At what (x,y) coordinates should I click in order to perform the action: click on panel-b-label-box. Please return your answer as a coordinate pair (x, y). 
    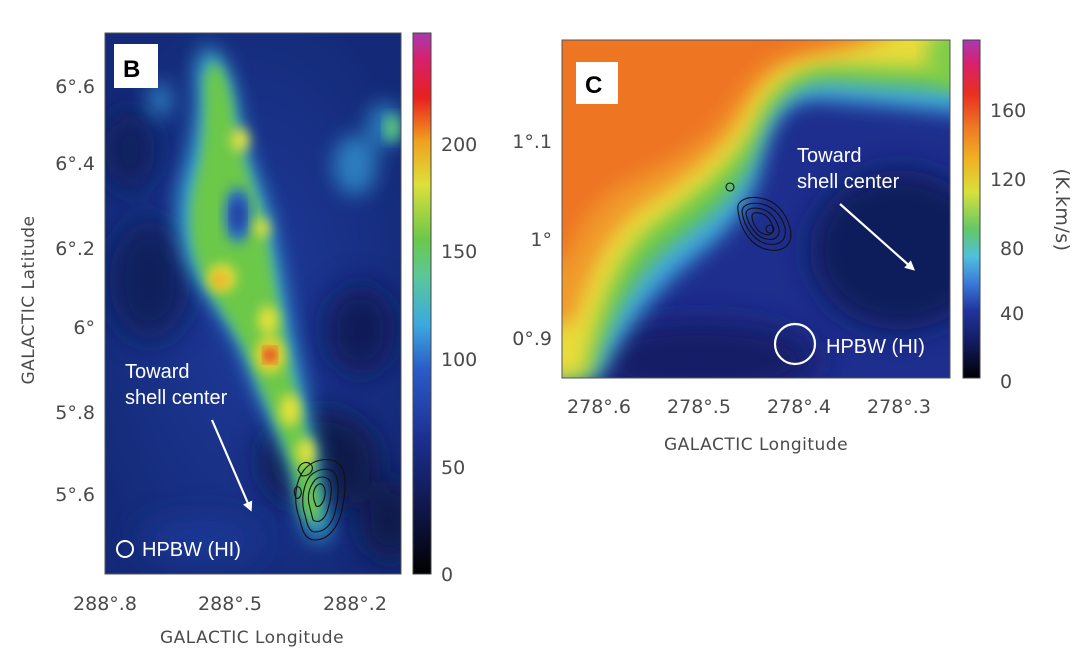
    Looking at the image, I should click on (136, 66).